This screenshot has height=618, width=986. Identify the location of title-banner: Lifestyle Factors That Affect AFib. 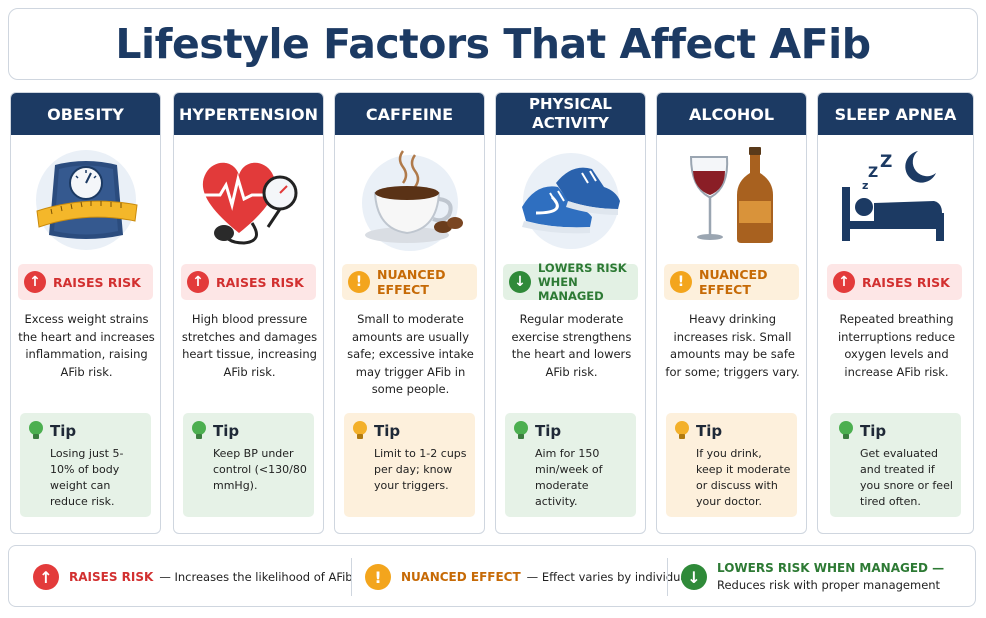
(493, 44).